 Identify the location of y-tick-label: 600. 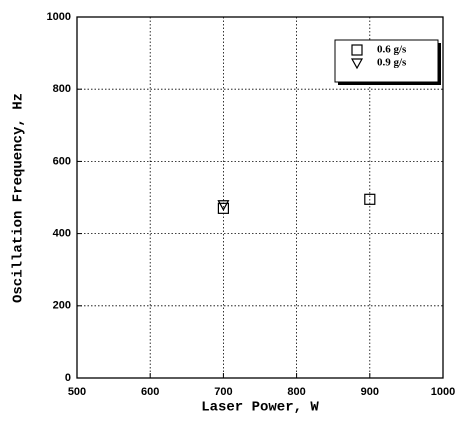
(62, 161).